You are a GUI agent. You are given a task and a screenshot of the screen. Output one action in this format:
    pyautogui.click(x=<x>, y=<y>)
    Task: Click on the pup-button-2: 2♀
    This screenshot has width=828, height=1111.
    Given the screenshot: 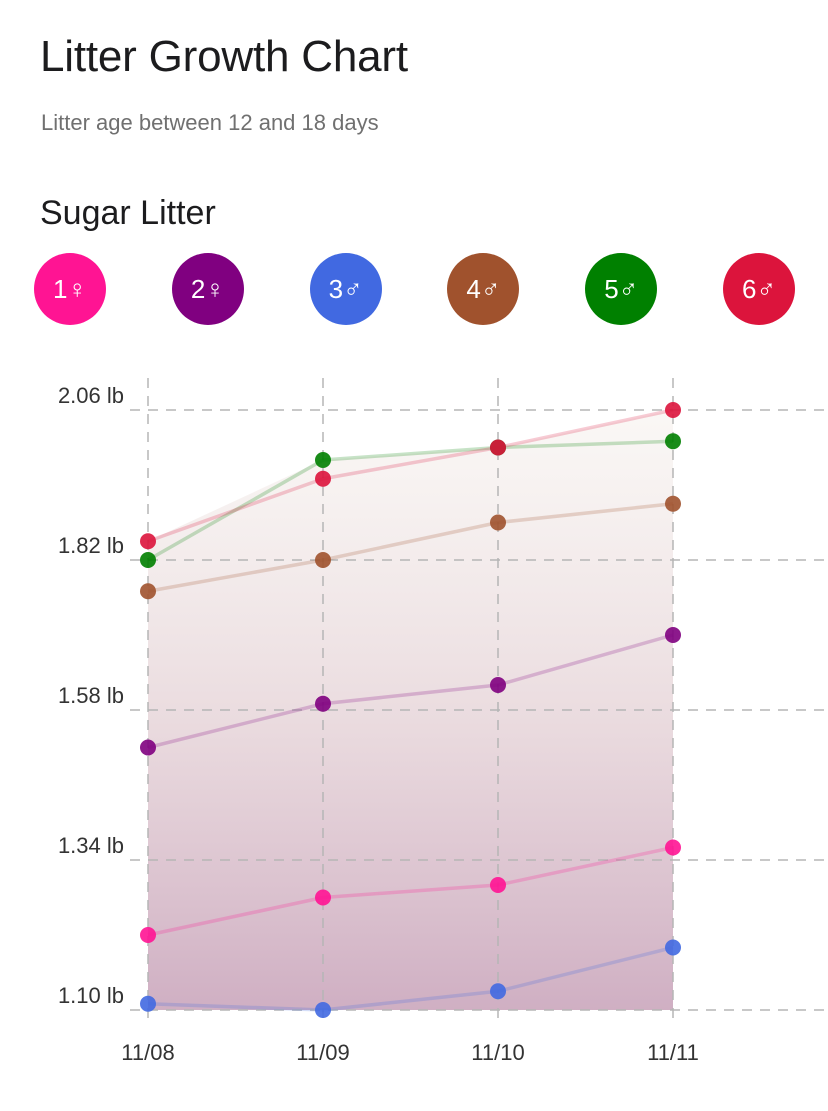 What is the action you would take?
    pyautogui.click(x=207, y=289)
    